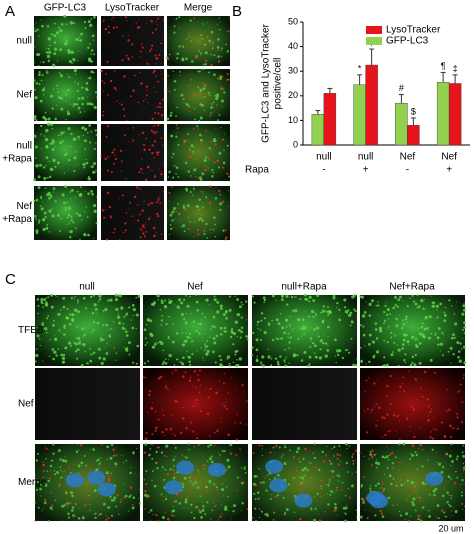 Image resolution: width=474 pixels, height=534 pixels. Describe the element at coordinates (10, 11) in the screenshot. I see `panel-label: A` at that location.